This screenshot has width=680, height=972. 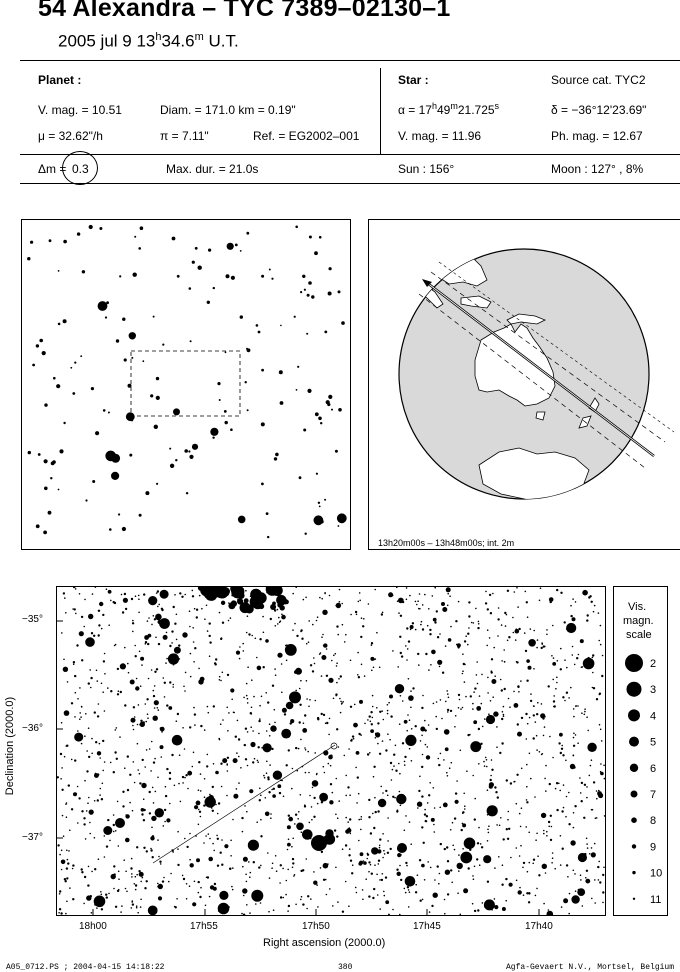 I want to click on planet-motion: μ = 32.62"/h, so click(x=70, y=136).